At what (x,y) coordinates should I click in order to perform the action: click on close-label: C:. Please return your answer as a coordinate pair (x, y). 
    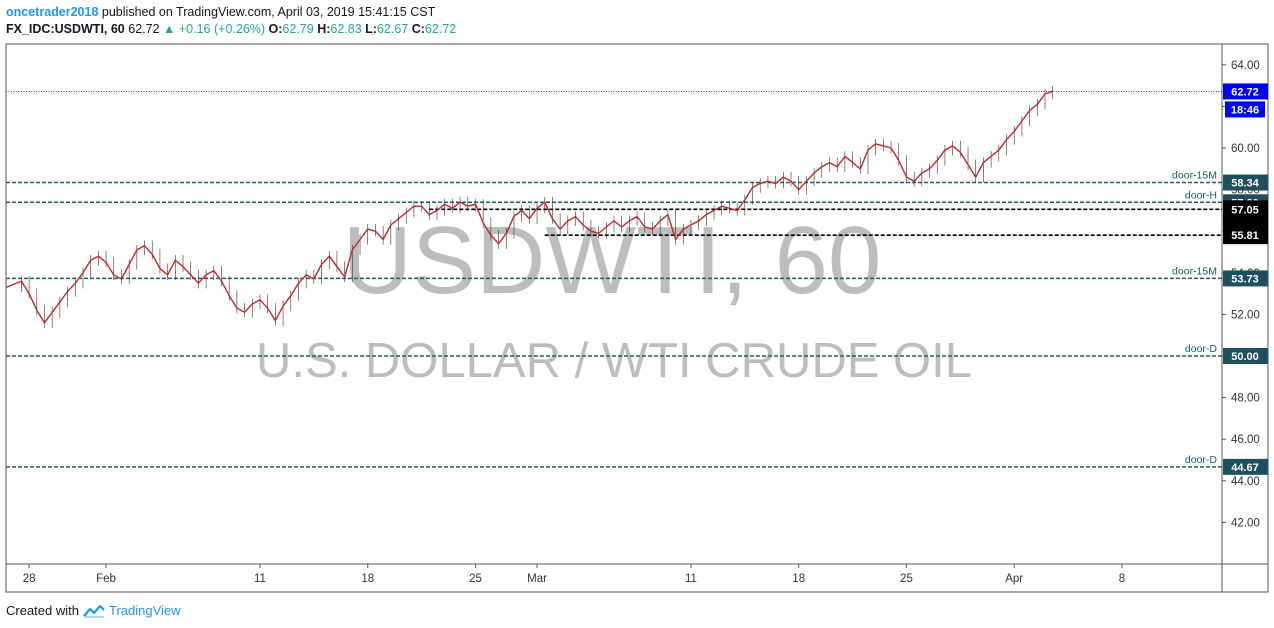
    Looking at the image, I should click on (418, 29).